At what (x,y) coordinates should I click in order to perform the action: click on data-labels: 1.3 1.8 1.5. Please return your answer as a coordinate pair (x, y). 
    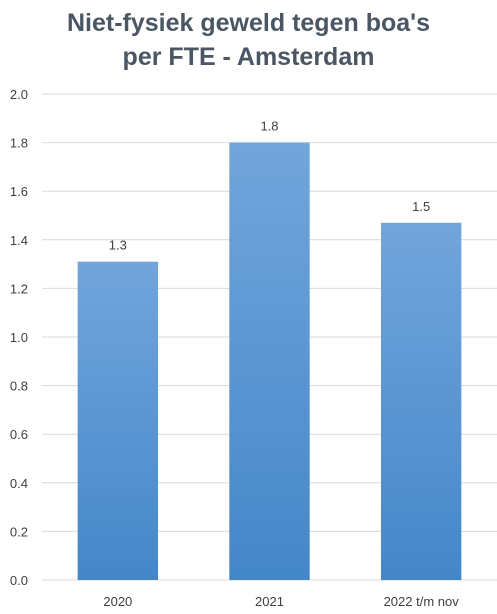
    Looking at the image, I should click on (269, 186).